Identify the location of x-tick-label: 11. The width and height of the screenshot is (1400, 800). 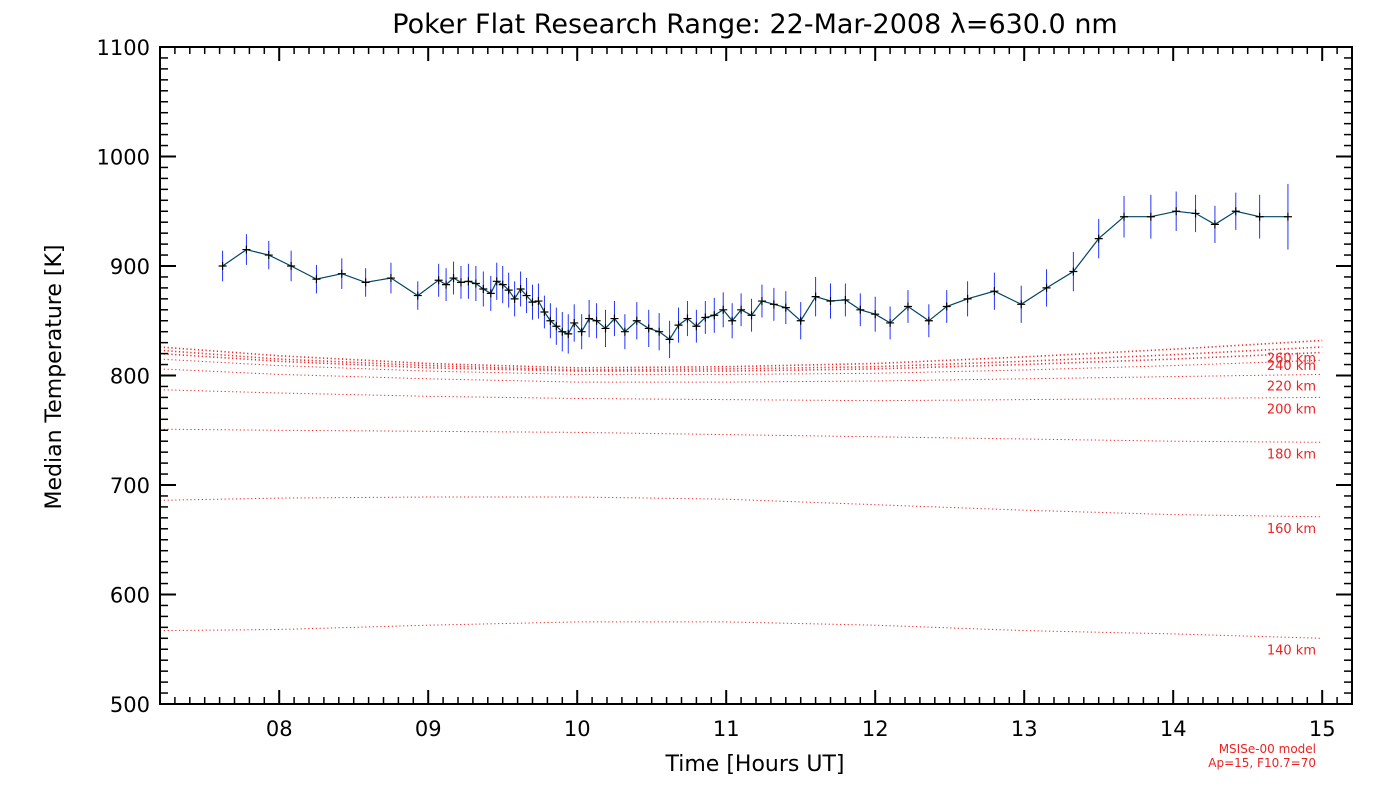
(726, 729).